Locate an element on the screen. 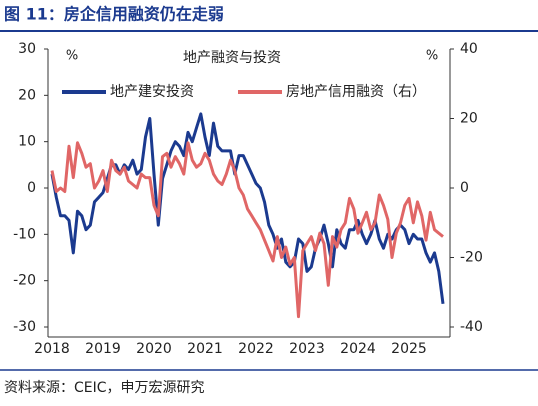 The width and height of the screenshot is (538, 406). source: 资料来源：CEIC，申万宏源研究 is located at coordinates (104, 388).